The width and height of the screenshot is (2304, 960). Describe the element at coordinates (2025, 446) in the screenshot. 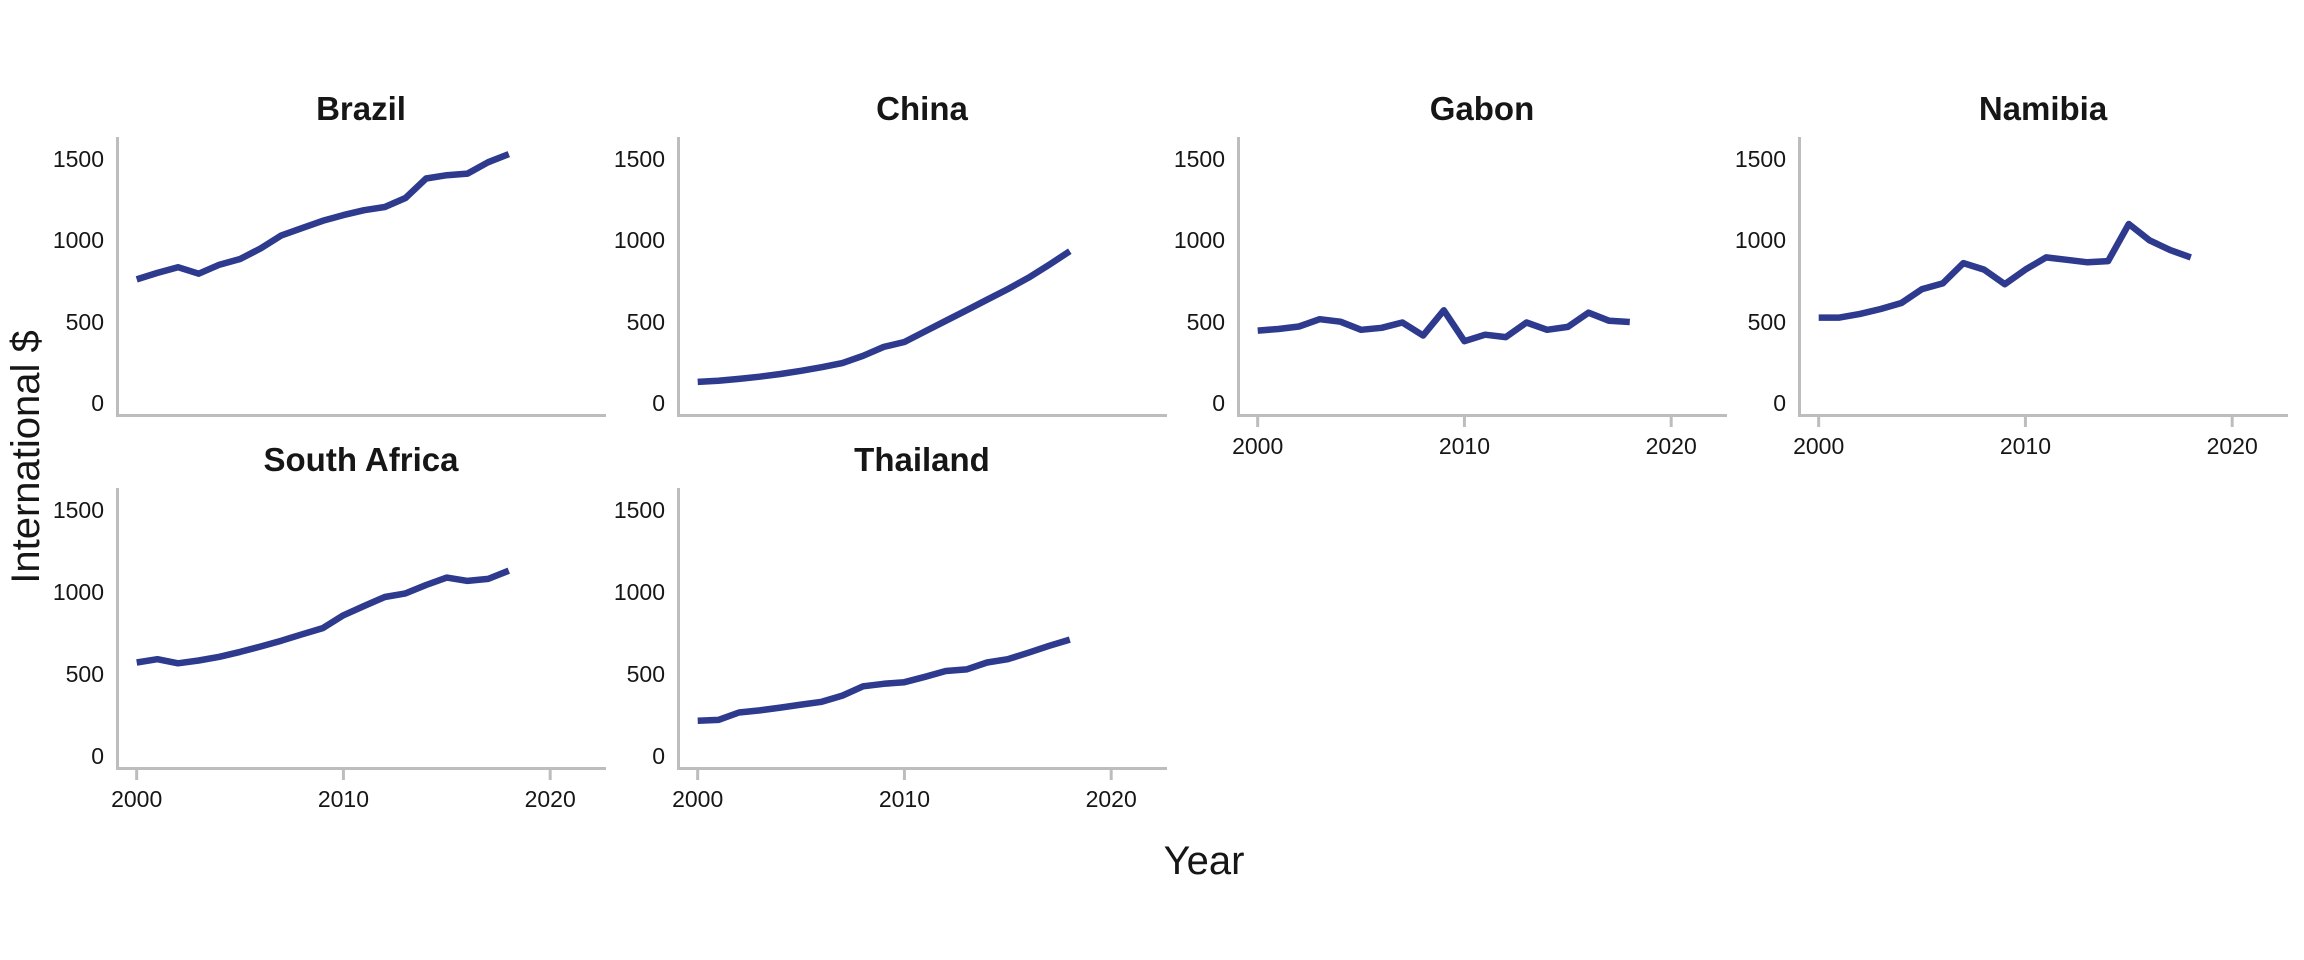

I see `x-tick-label-namibia-2010: 2010` at that location.